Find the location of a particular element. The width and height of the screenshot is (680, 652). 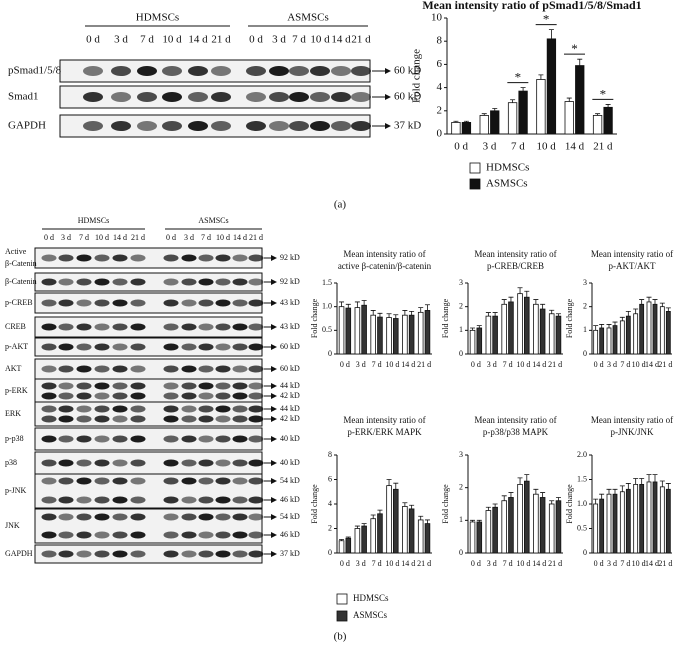

y-axis-label: Fold change is located at coordinates (314, 504).